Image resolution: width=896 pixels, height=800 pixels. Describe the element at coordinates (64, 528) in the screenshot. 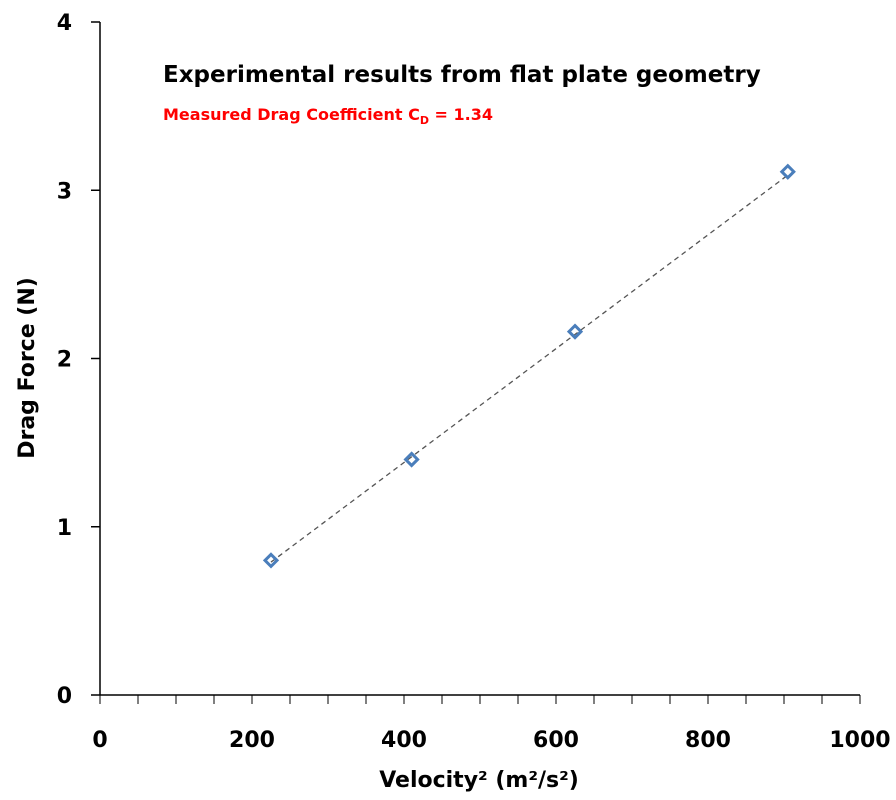

I see `y-tick-label: 1` at that location.